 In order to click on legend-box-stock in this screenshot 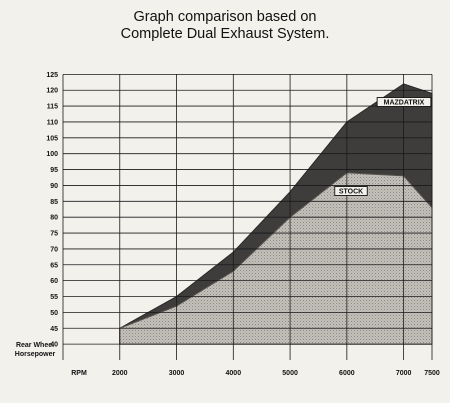, I will do `click(351, 191)`.